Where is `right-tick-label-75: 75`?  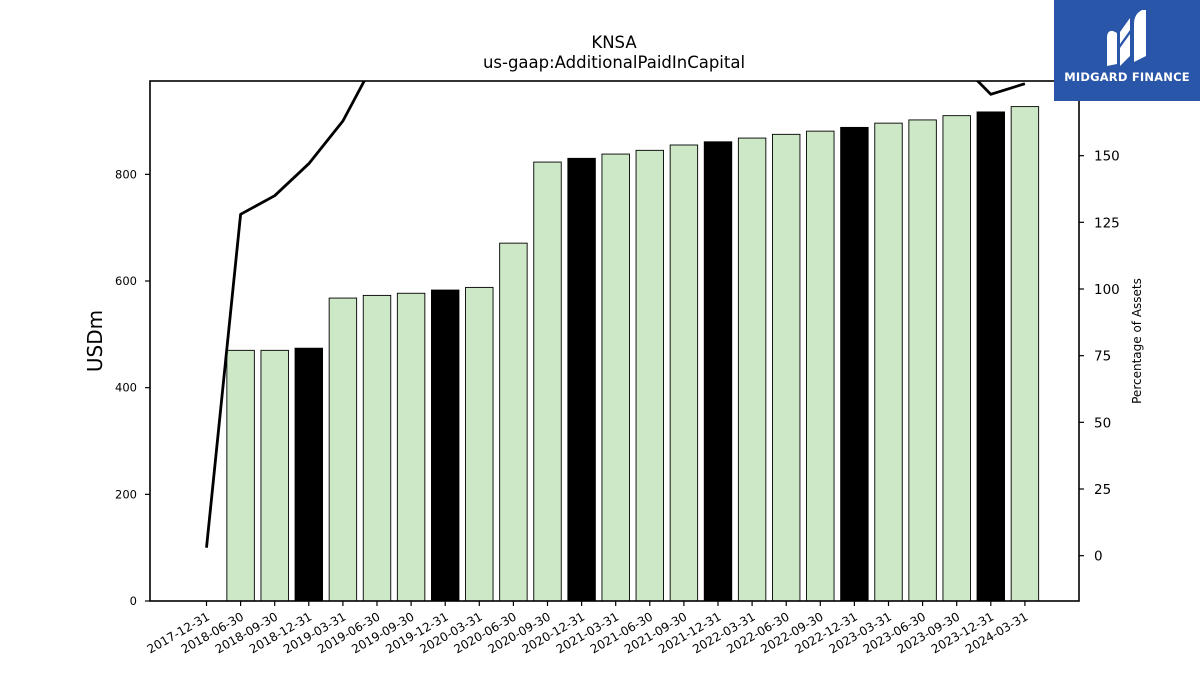
right-tick-label-75: 75 is located at coordinates (1102, 357).